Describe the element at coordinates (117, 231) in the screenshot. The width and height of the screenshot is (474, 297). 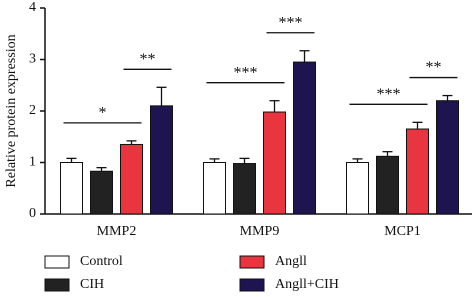
I see `x-tick-label: MMP2` at that location.